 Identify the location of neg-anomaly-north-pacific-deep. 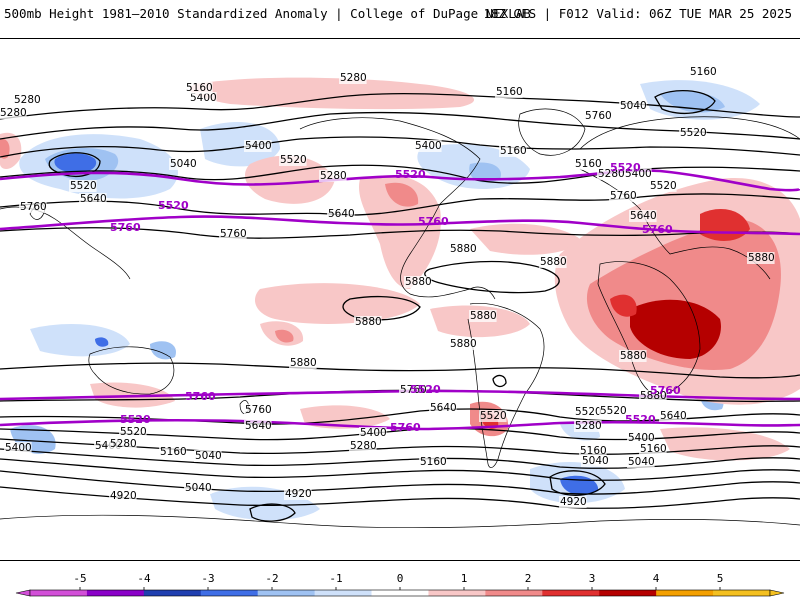
(75, 163).